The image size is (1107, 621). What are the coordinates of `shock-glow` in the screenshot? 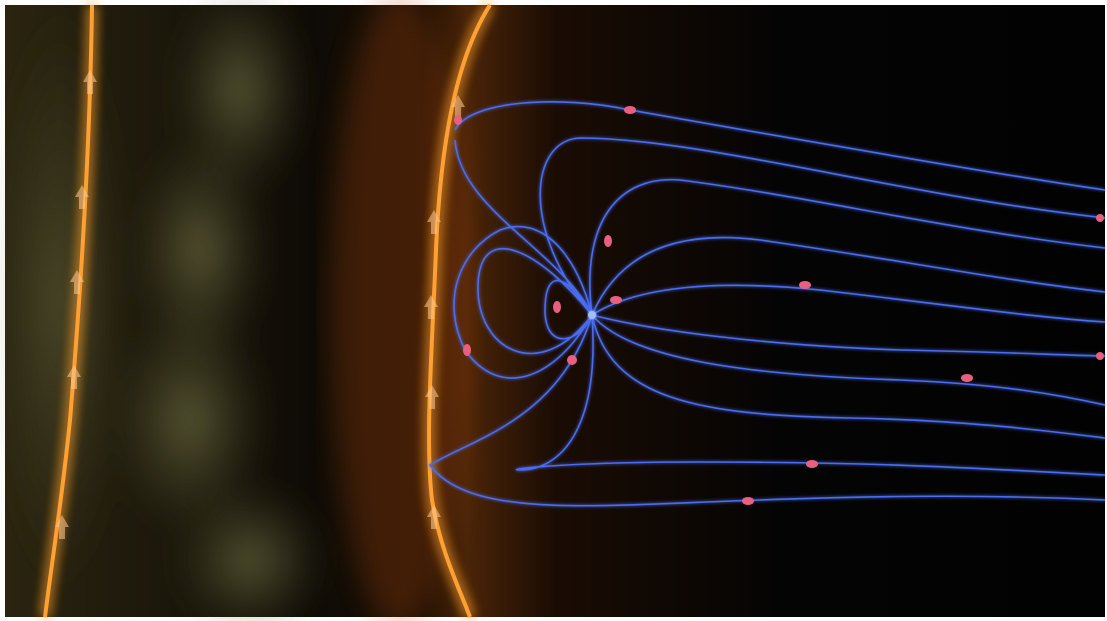 It's located at (400, 310).